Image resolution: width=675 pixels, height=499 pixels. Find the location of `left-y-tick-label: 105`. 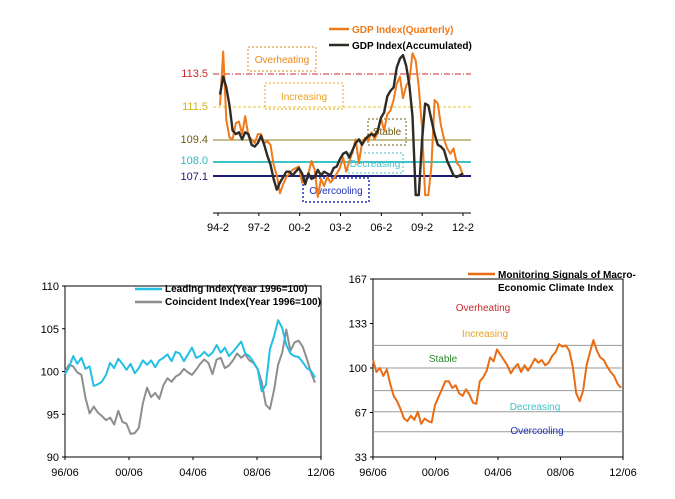

left-y-tick-label: 105 is located at coordinates (50, 330).